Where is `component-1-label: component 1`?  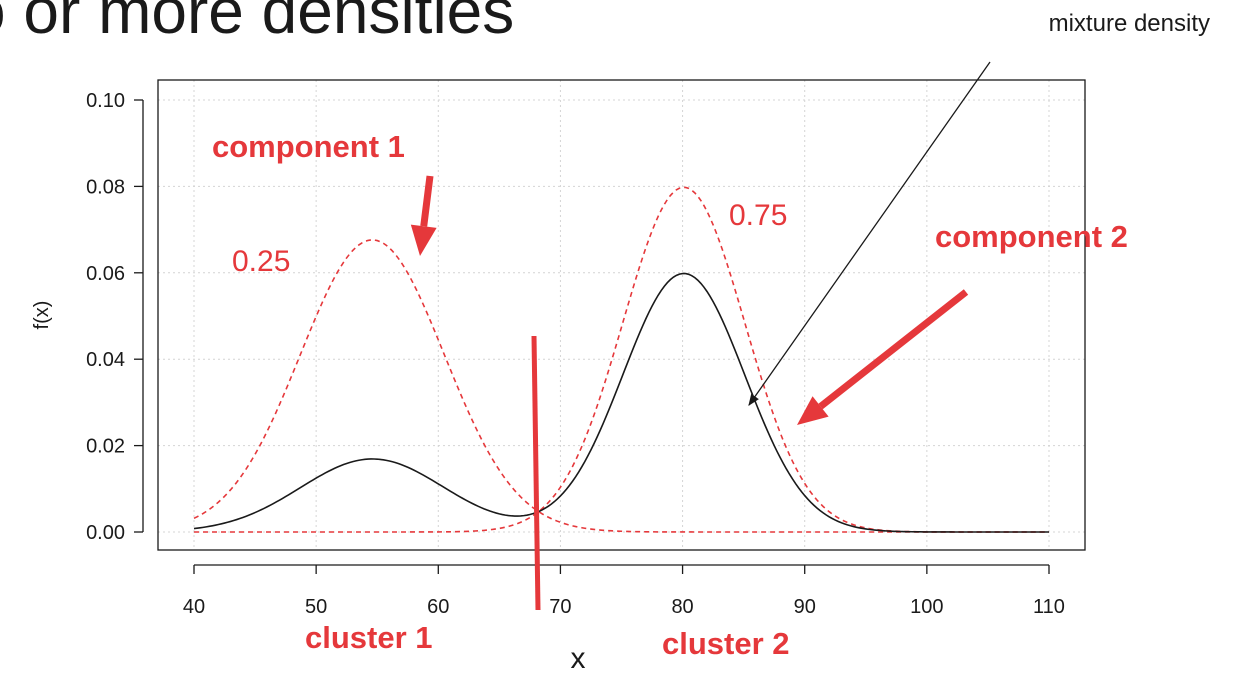 component-1-label: component 1 is located at coordinates (308, 146).